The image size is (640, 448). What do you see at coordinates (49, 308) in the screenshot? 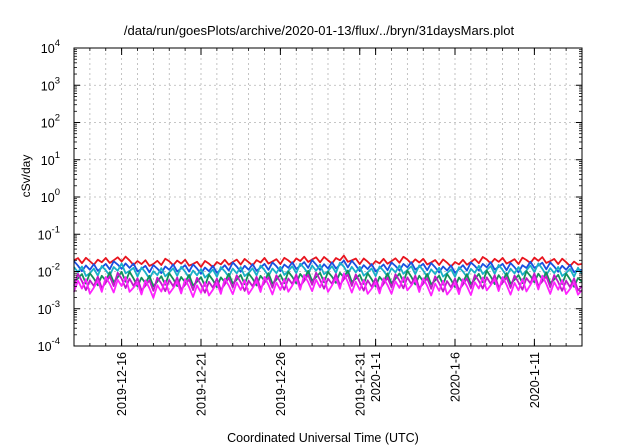
I see `y-tick-label: 10⁻³` at bounding box center [49, 308].